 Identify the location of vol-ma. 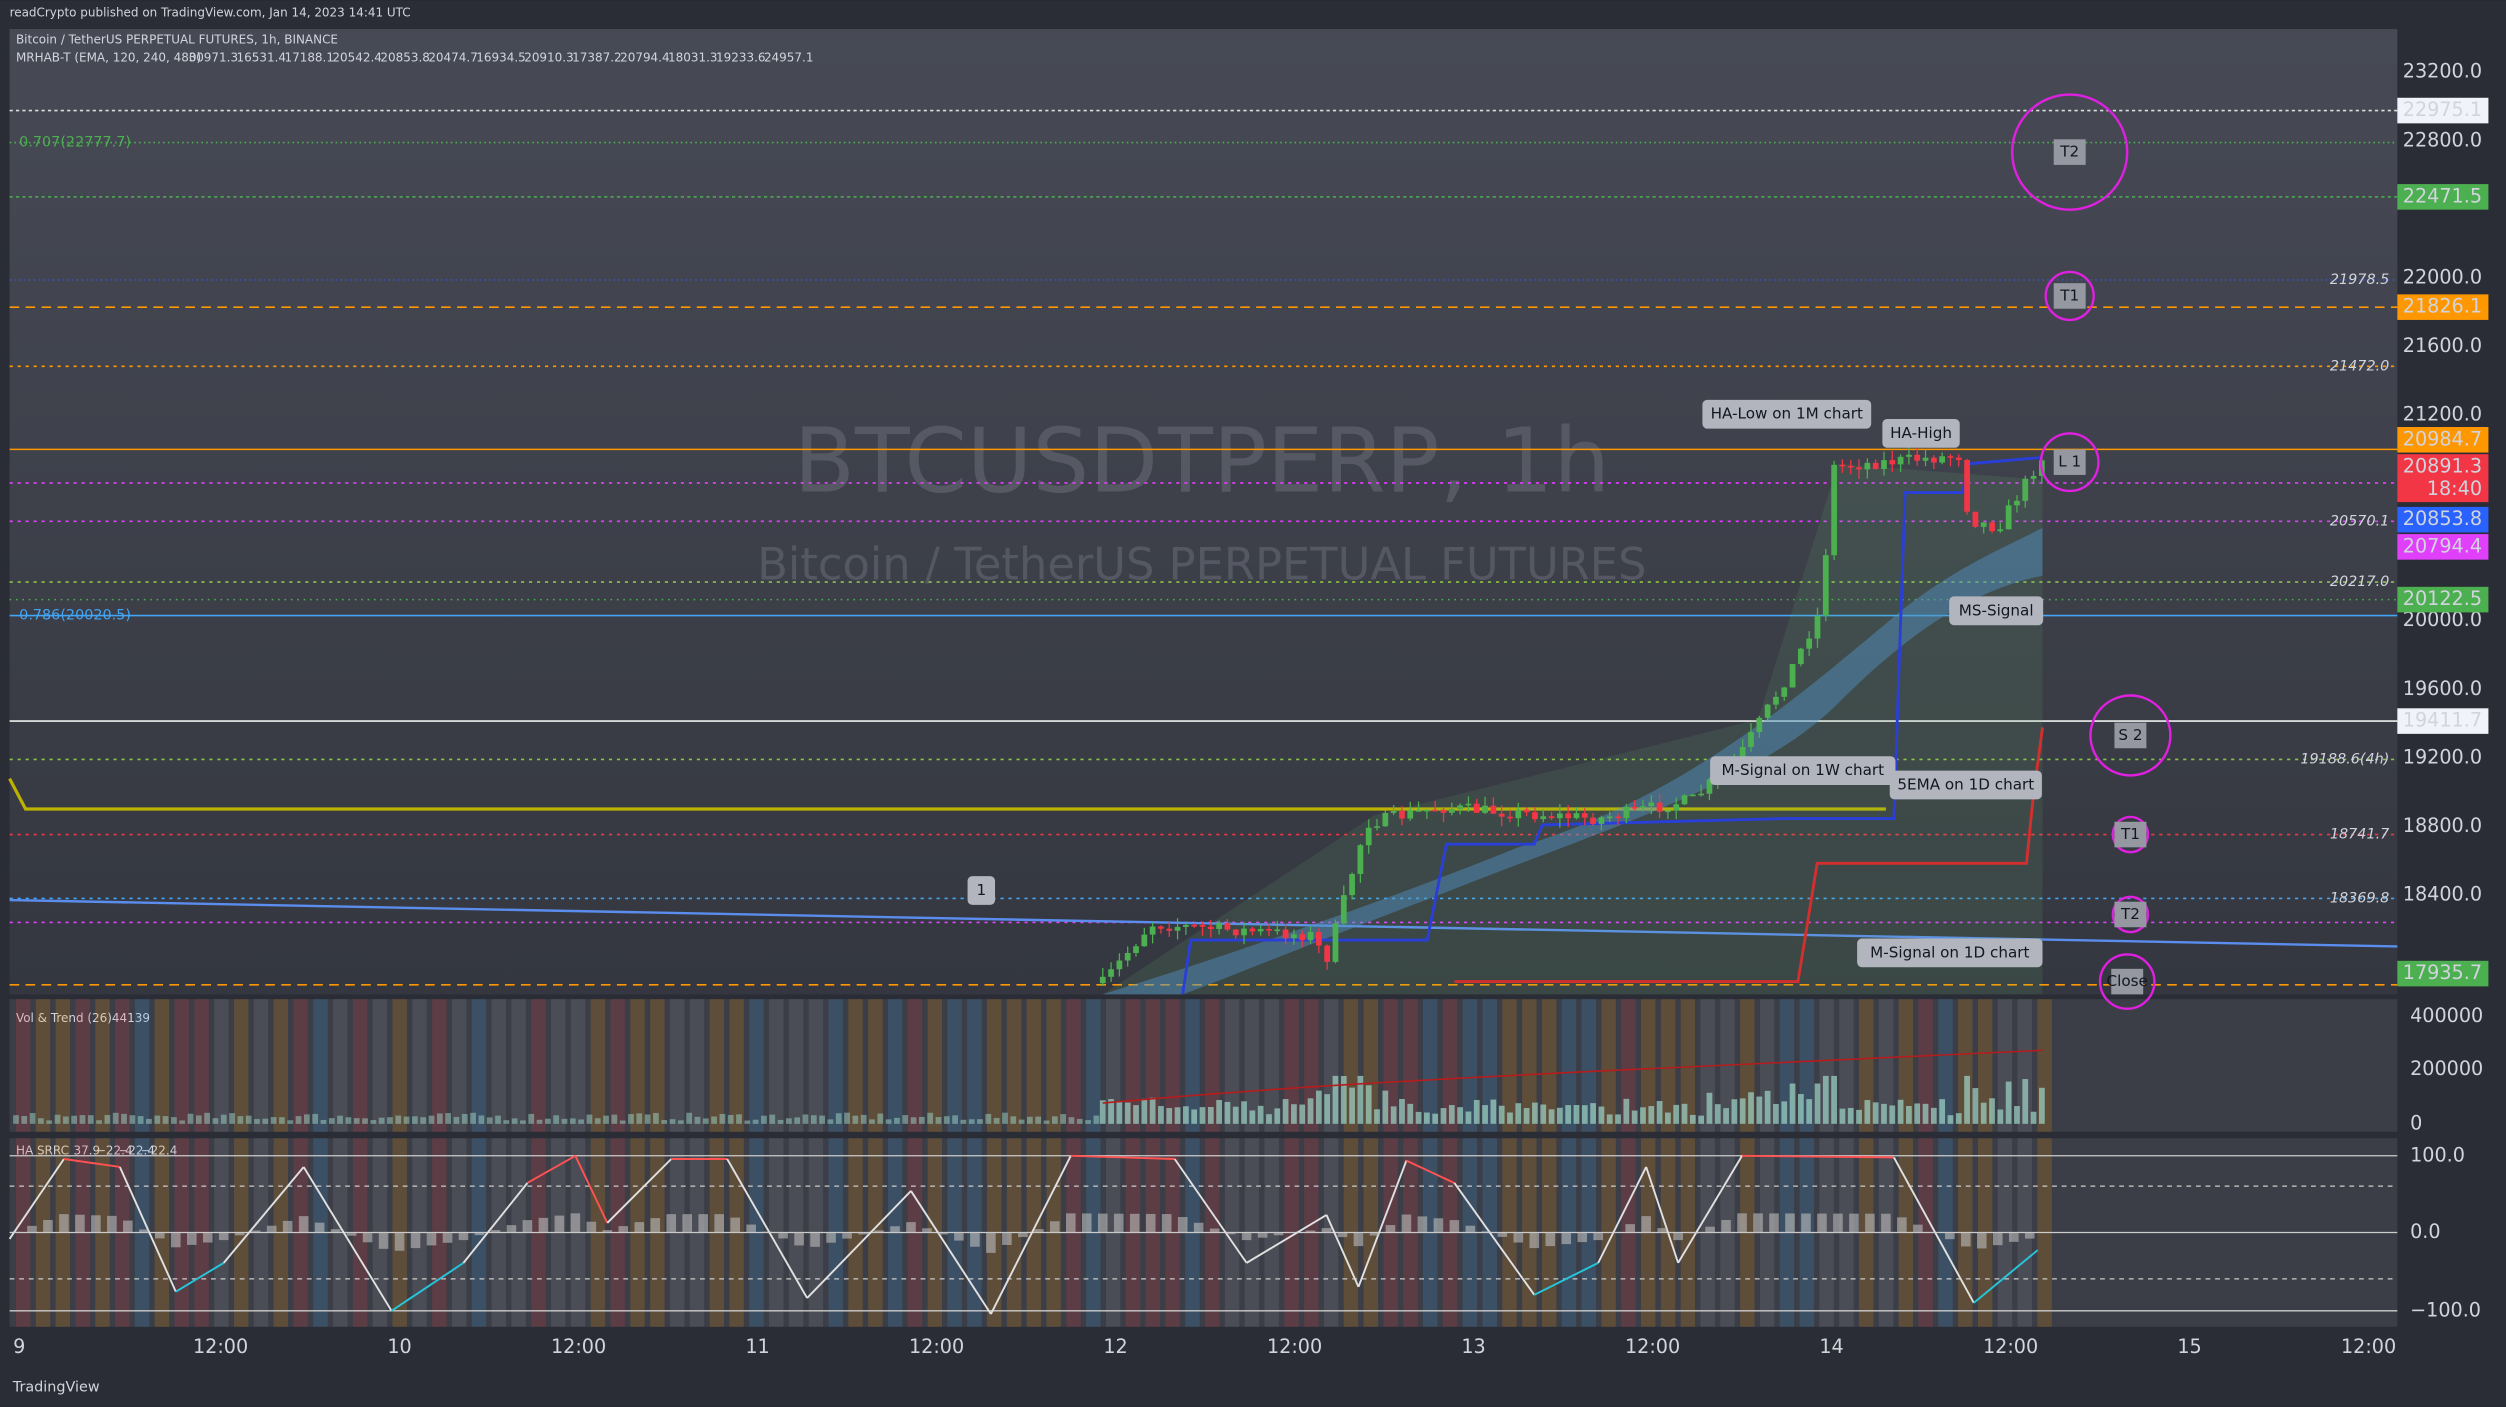
(1572, 1076).